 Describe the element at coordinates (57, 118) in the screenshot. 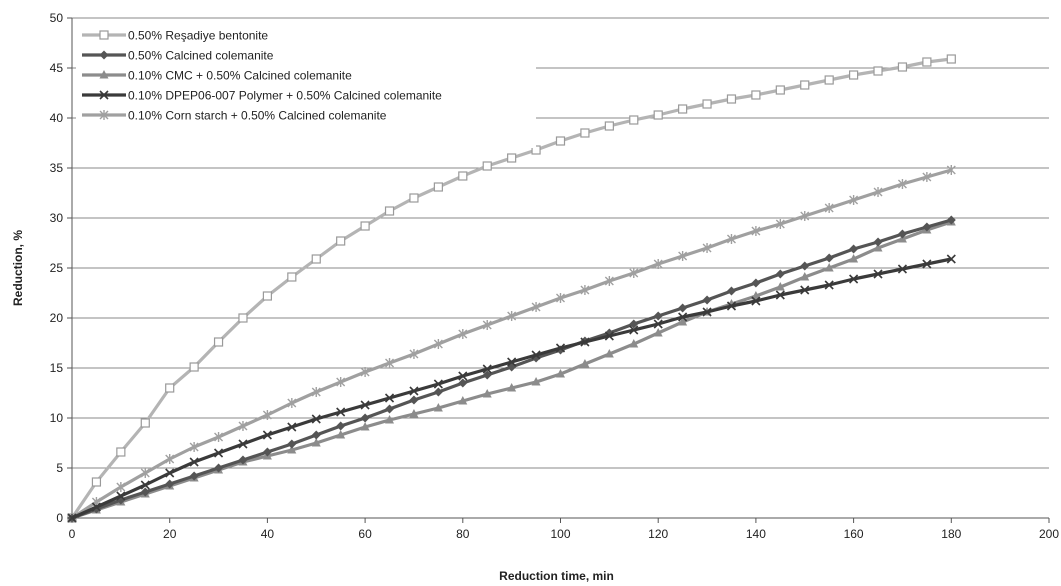

I see `y-tick-label: 40` at that location.